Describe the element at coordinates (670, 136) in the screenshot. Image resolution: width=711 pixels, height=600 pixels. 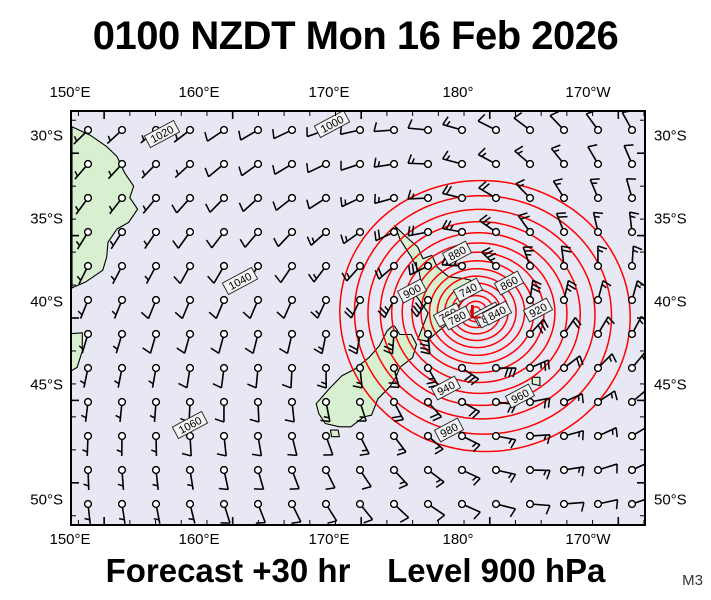
I see `y-tick-label-right-0: 30°S` at that location.